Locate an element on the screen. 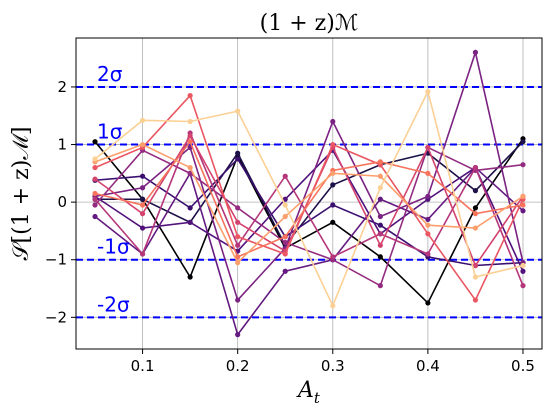 The height and width of the screenshot is (417, 556). sigma-label: -1σ is located at coordinates (113, 247).